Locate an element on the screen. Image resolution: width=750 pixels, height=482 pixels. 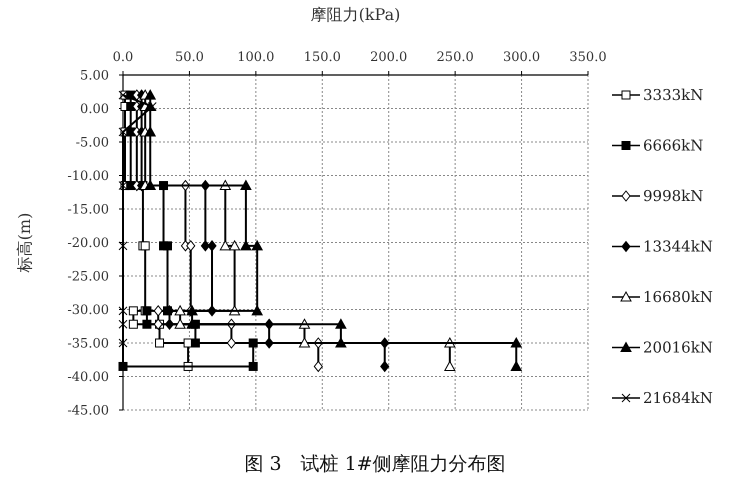
y-tick-label: -10.00 is located at coordinates (88, 176).